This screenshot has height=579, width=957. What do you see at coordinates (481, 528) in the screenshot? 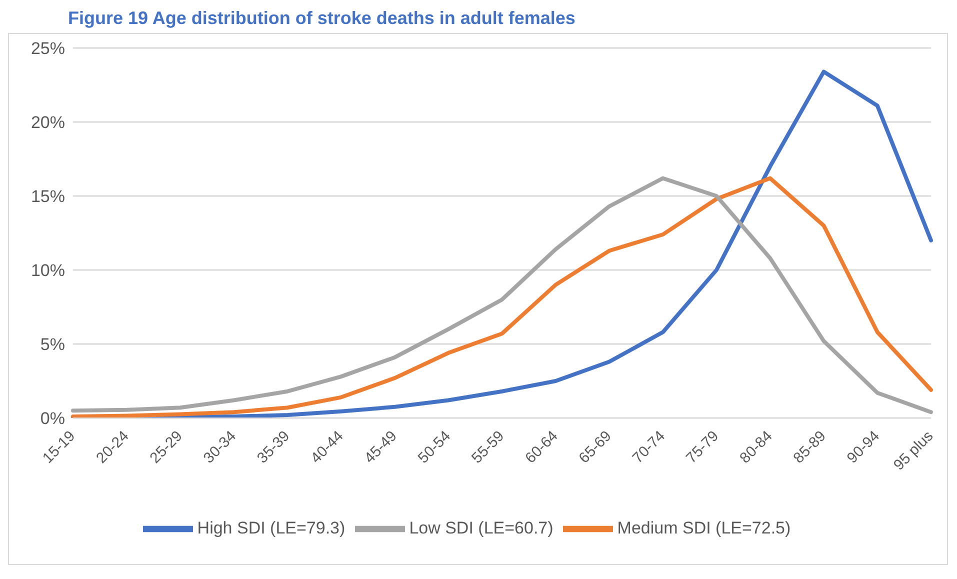
I see `legend-label: Low SDI (LE=60.7)` at bounding box center [481, 528].